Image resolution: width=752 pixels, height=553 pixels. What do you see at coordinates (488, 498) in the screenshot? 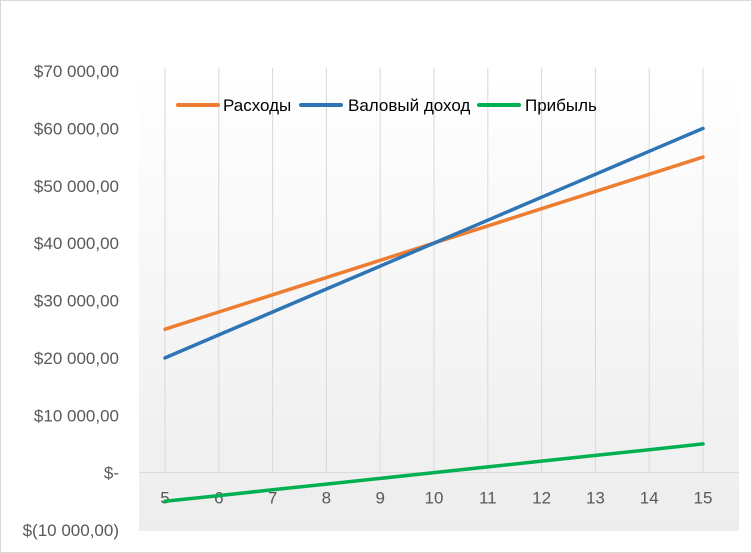
I see `x-tick-label: 11` at bounding box center [488, 498].